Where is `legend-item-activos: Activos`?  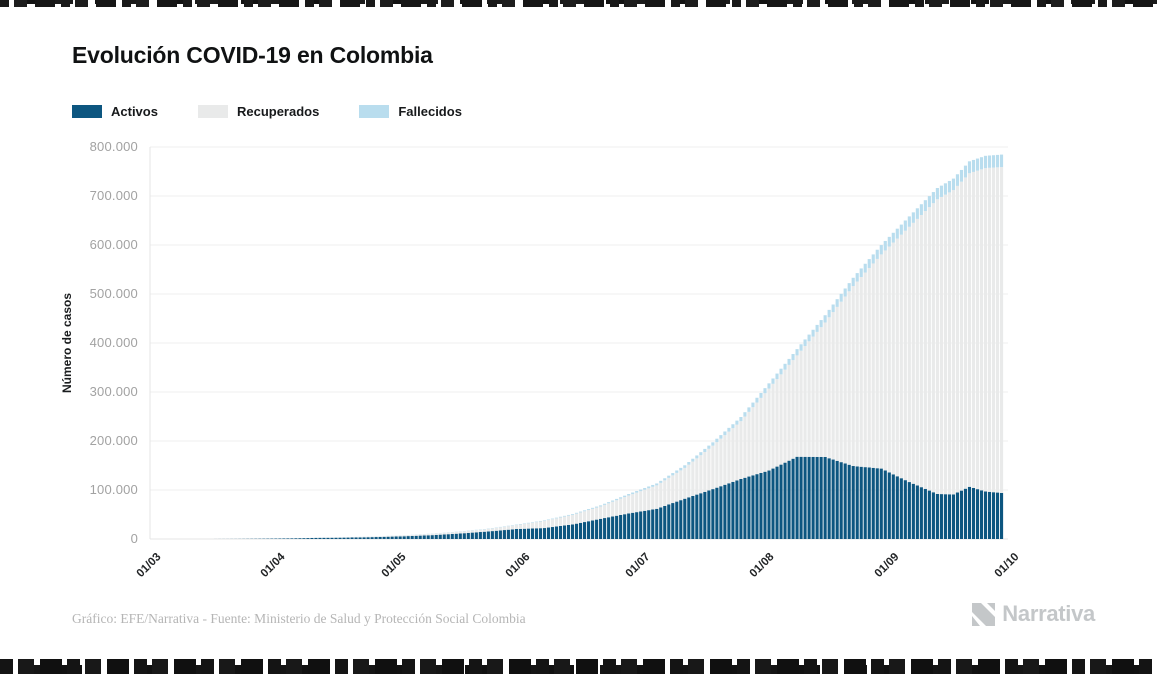
legend-item-activos: Activos is located at coordinates (115, 111).